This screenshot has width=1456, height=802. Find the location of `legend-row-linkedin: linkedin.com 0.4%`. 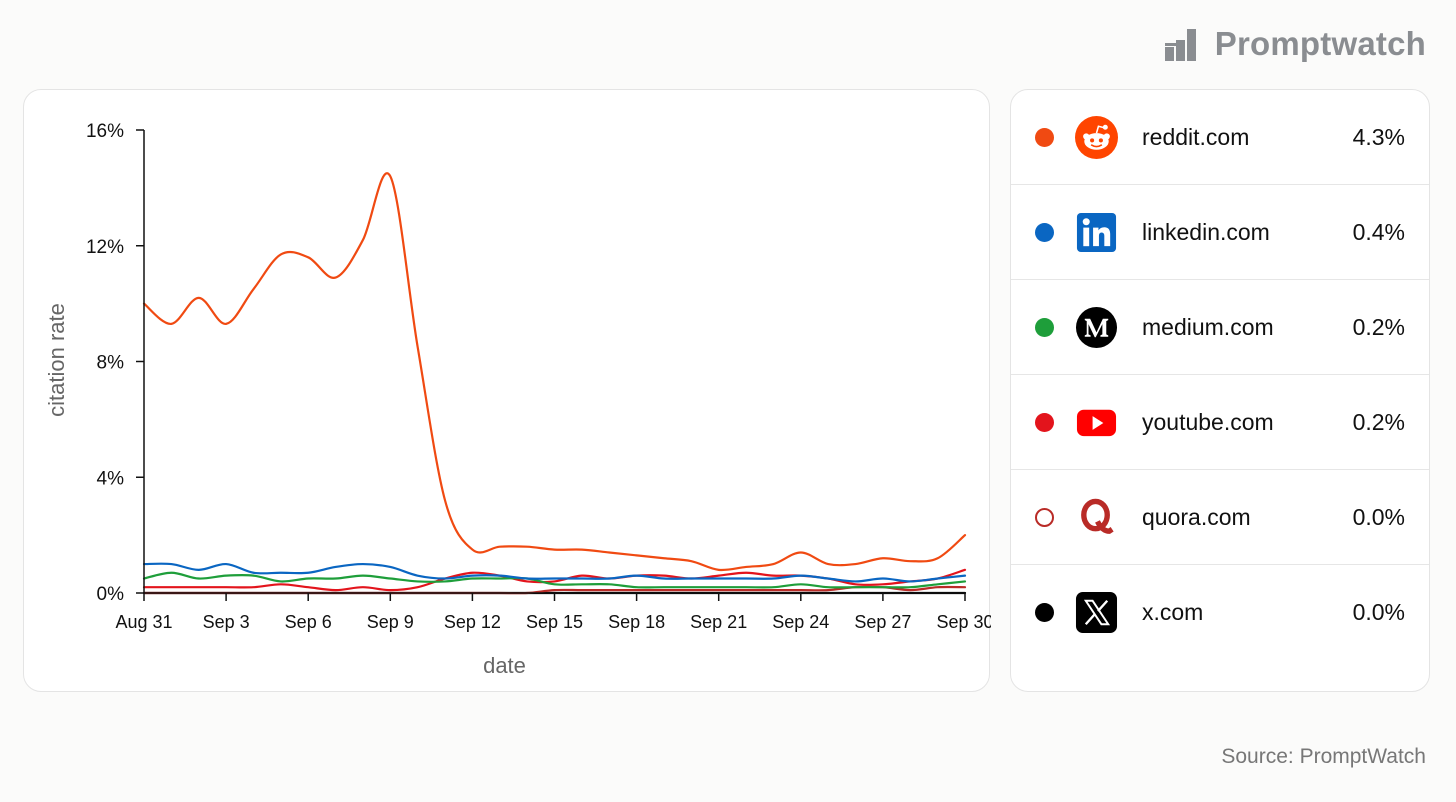

legend-row-linkedin: linkedin.com 0.4% is located at coordinates (1220, 232).